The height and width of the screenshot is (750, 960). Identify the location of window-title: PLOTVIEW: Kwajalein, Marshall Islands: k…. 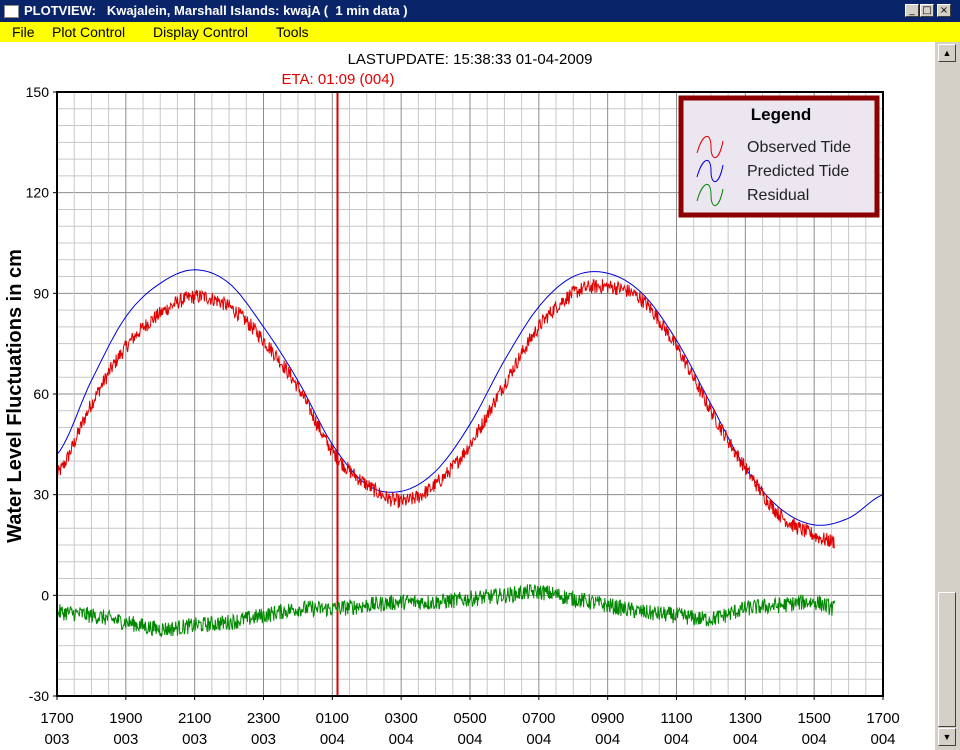
(216, 10).